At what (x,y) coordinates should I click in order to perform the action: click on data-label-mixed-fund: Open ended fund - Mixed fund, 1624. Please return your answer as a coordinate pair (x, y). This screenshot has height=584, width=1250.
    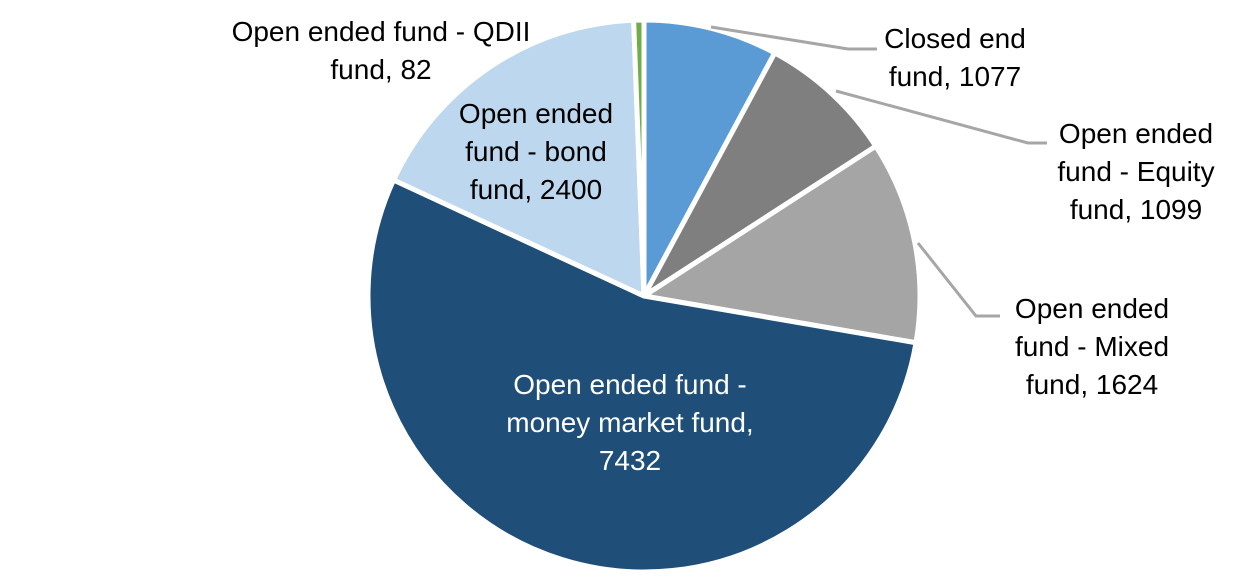
    Looking at the image, I should click on (1092, 346).